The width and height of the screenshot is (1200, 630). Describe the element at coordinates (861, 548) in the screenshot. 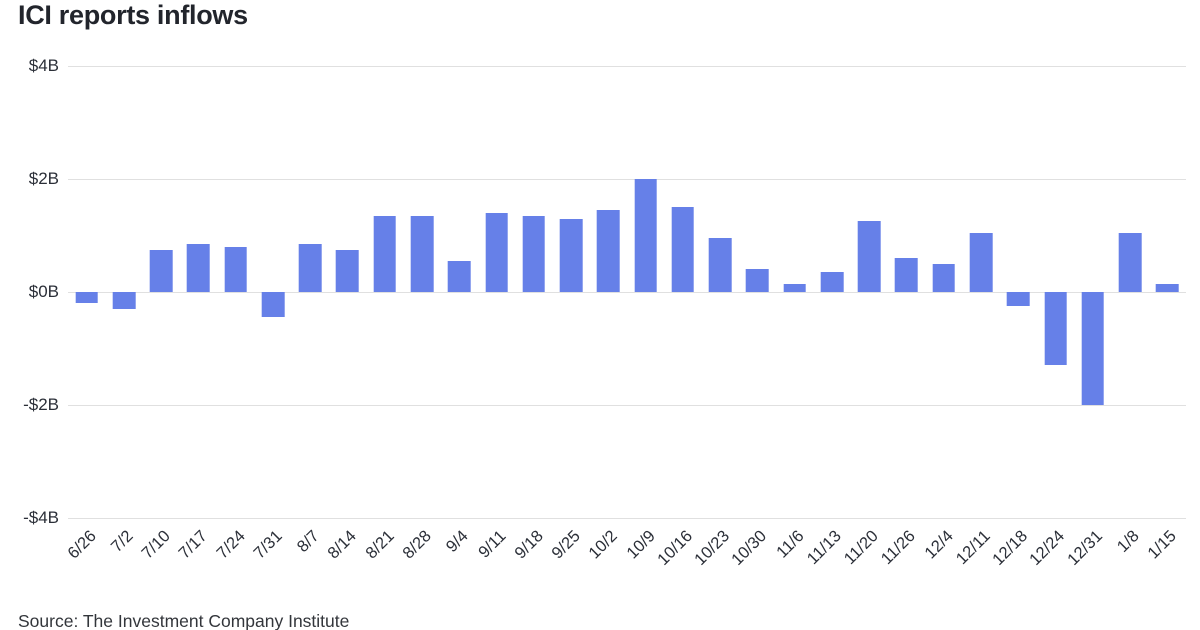

I see `x-tick-label: 11/20` at that location.